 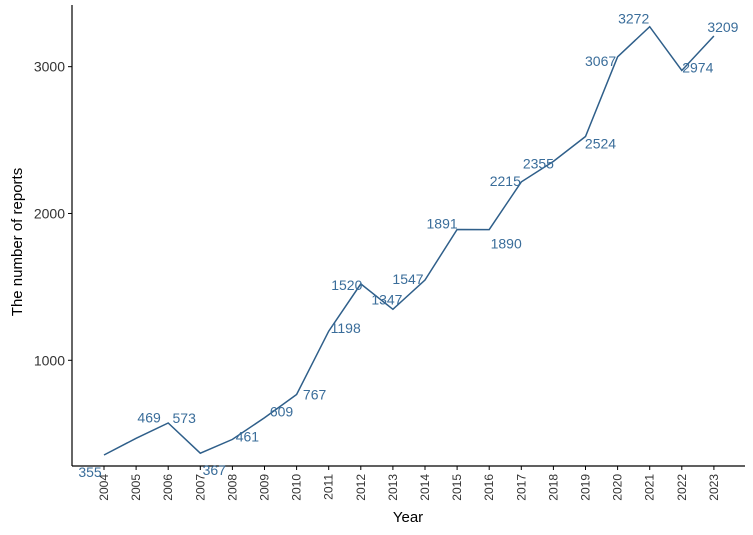 I want to click on data-label: 461, so click(x=248, y=436).